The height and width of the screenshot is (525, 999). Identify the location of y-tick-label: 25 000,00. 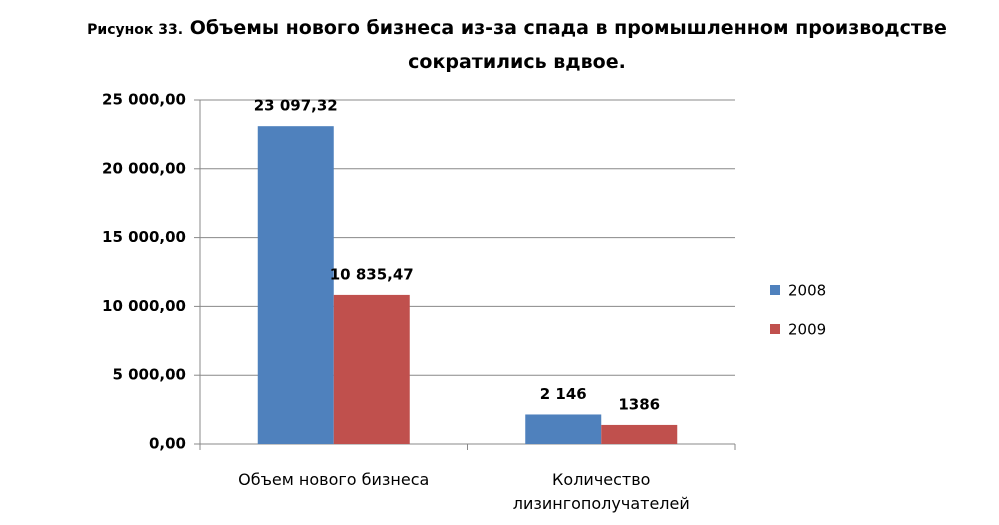
(144, 100).